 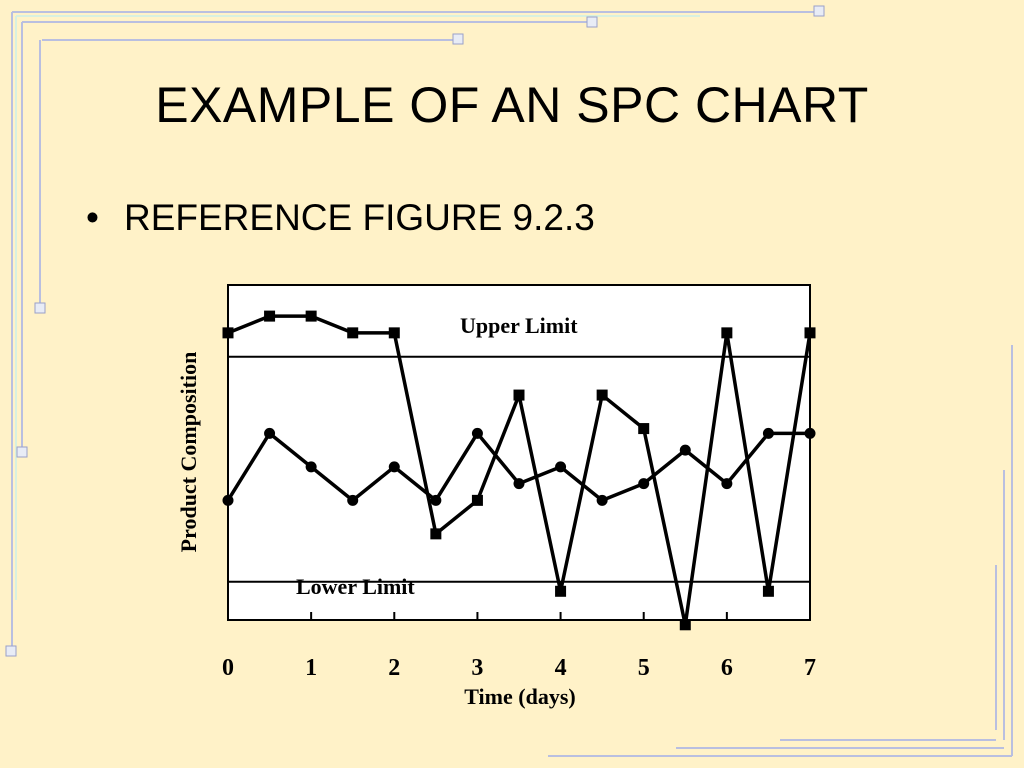 I want to click on x-tick-label: 0, so click(x=228, y=668).